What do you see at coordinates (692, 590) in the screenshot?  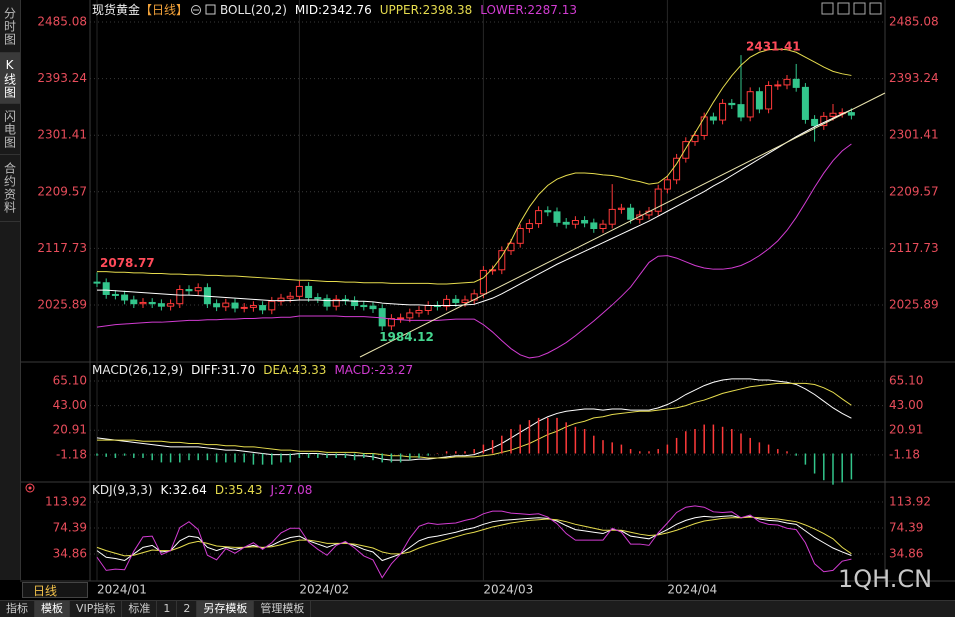 I see `x-tick-label: 2024/04` at bounding box center [692, 590].